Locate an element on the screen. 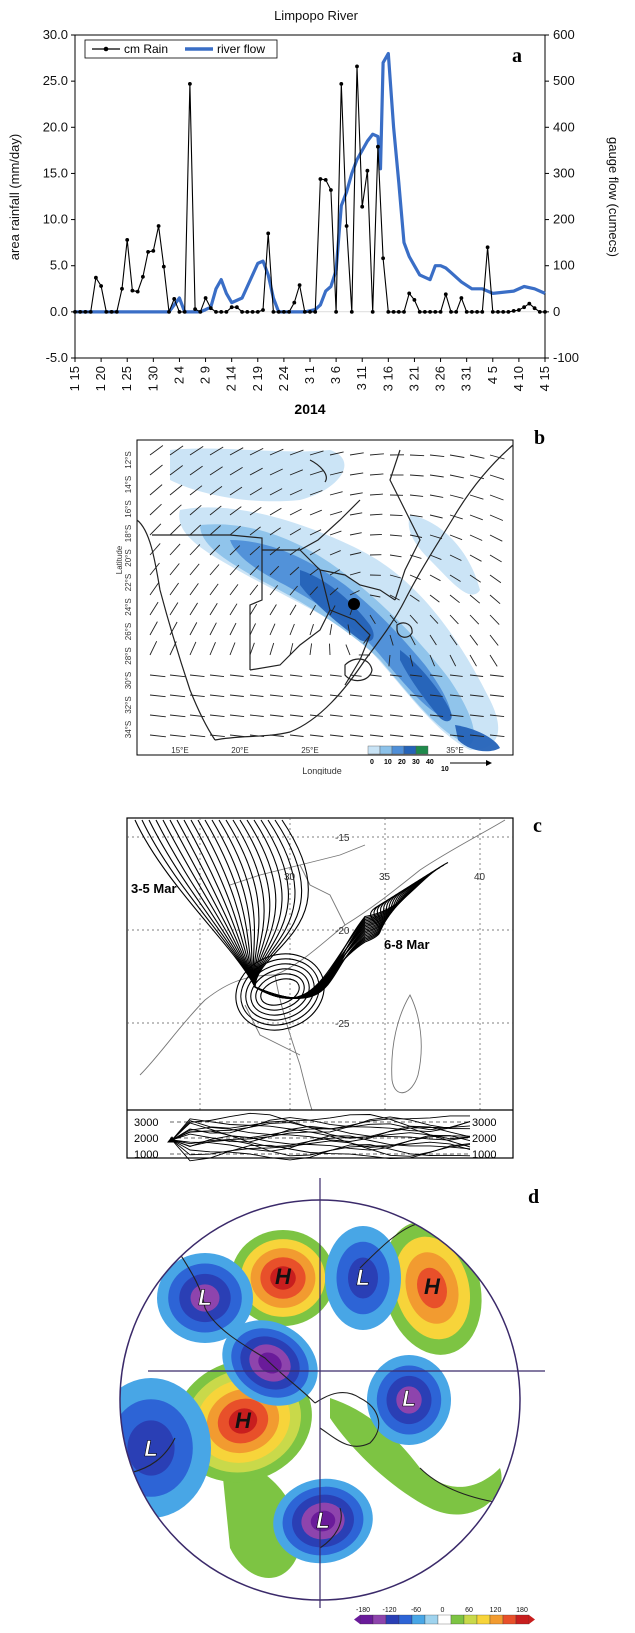  high-symbol-2: H is located at coordinates (432, 1286).